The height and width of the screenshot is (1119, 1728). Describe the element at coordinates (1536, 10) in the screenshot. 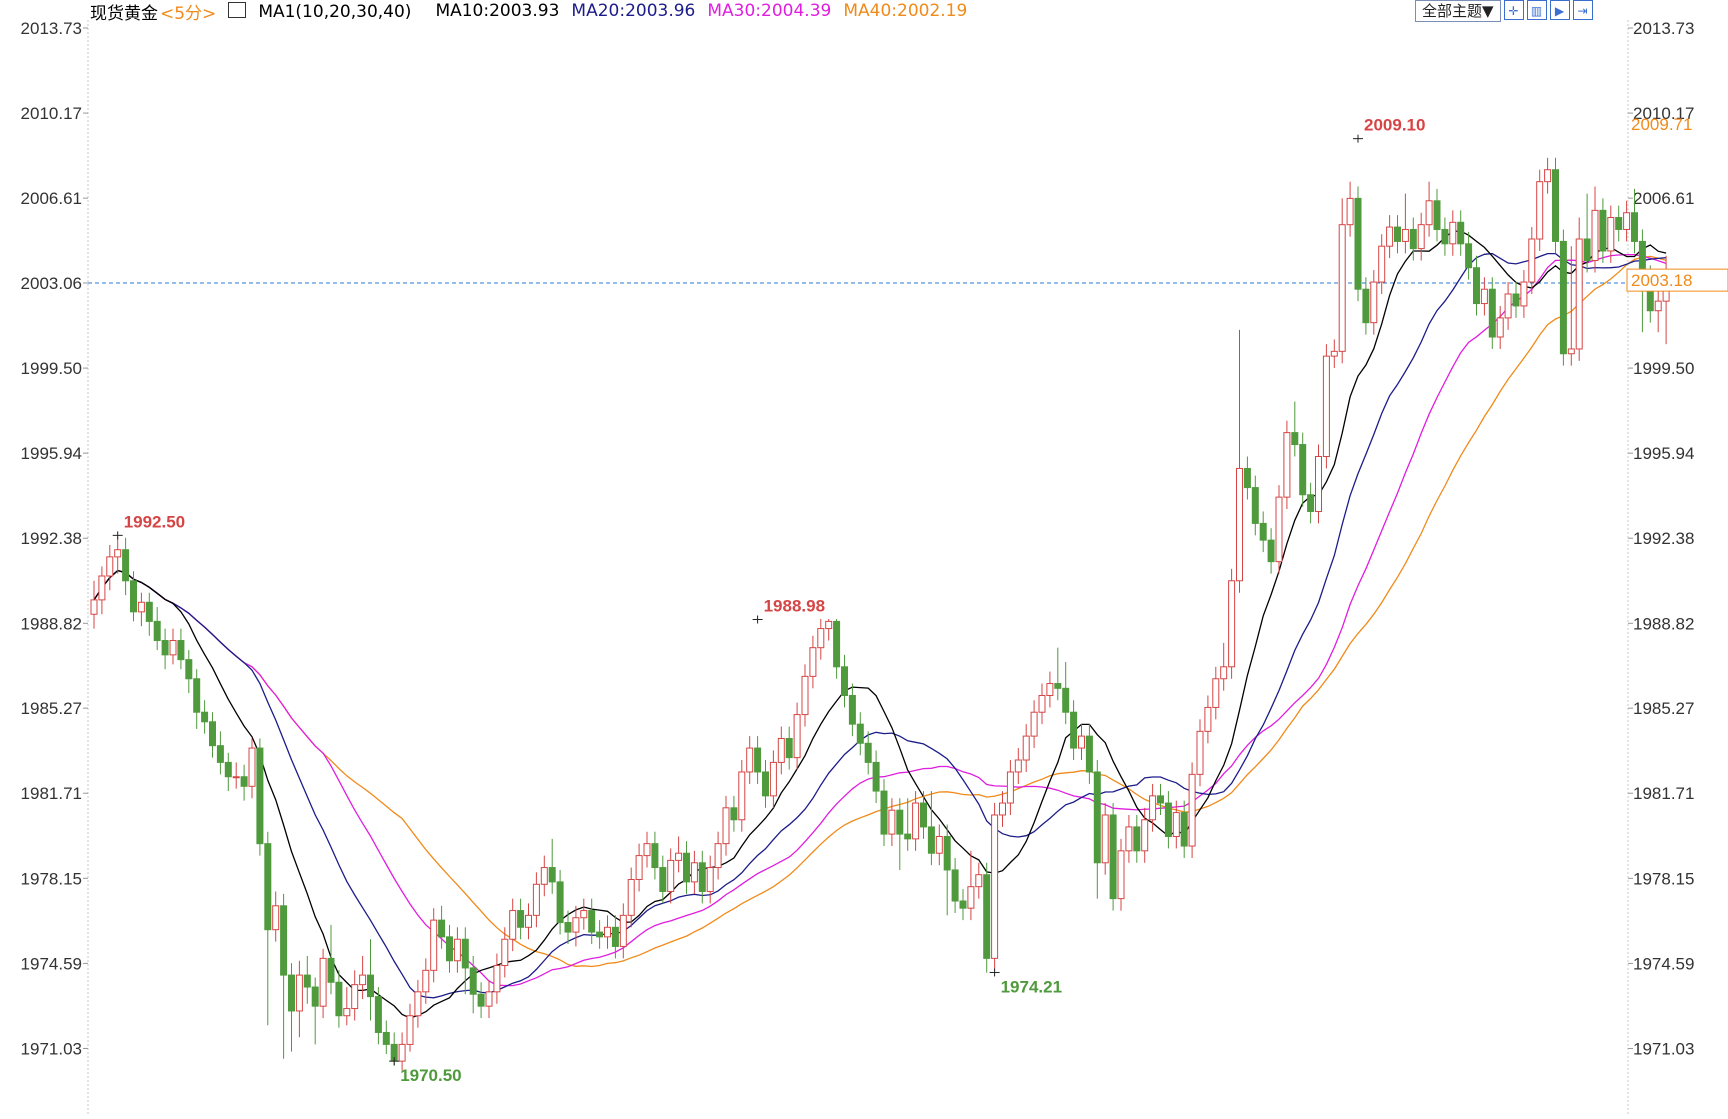

I see `layout-icon: ▥` at that location.